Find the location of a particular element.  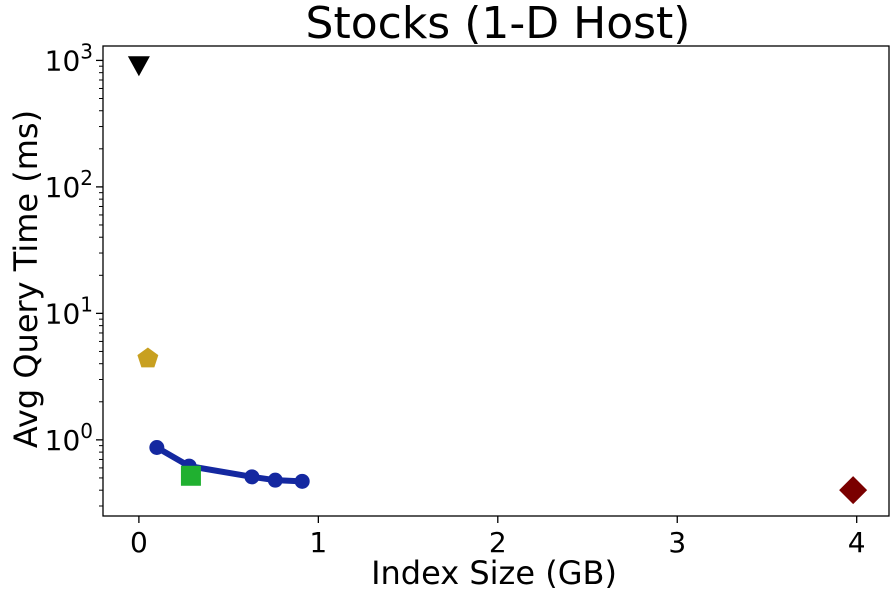

x-axis: 0 1 2 3 4 is located at coordinates (498, 537).